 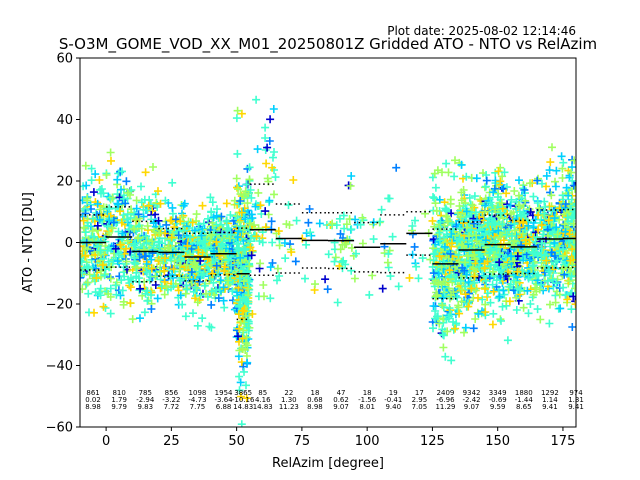 I want to click on bin-std-label-16: 9.59, so click(x=498, y=407).